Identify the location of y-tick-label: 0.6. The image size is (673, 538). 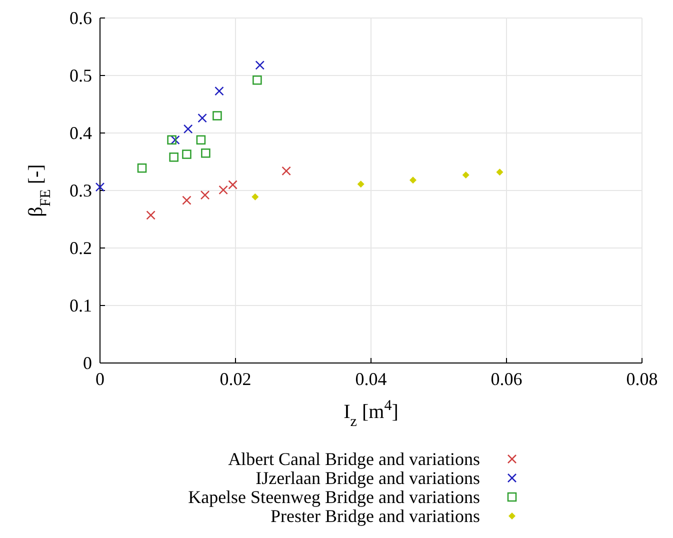
(81, 18).